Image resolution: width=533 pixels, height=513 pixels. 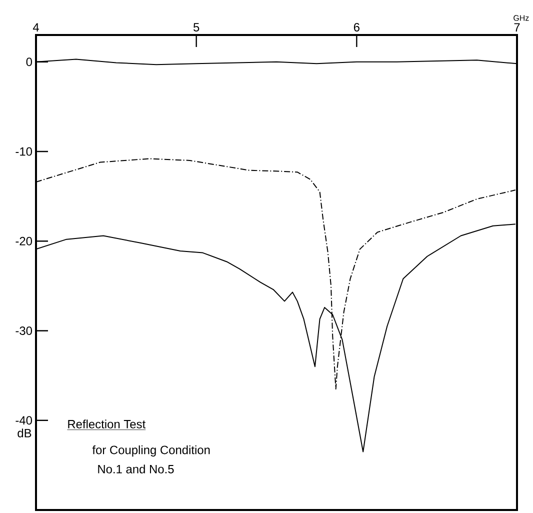 What do you see at coordinates (24, 330) in the screenshot?
I see `y-tick-label: -30` at bounding box center [24, 330].